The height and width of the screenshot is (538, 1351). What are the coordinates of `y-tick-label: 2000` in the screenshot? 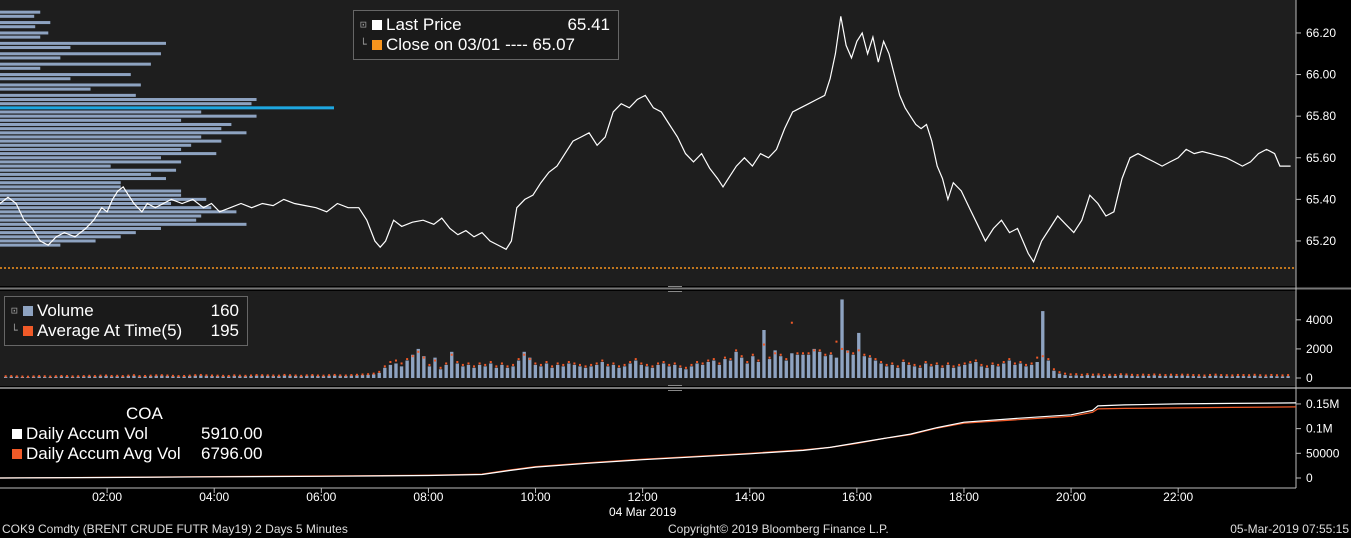 It's located at (1319, 349).